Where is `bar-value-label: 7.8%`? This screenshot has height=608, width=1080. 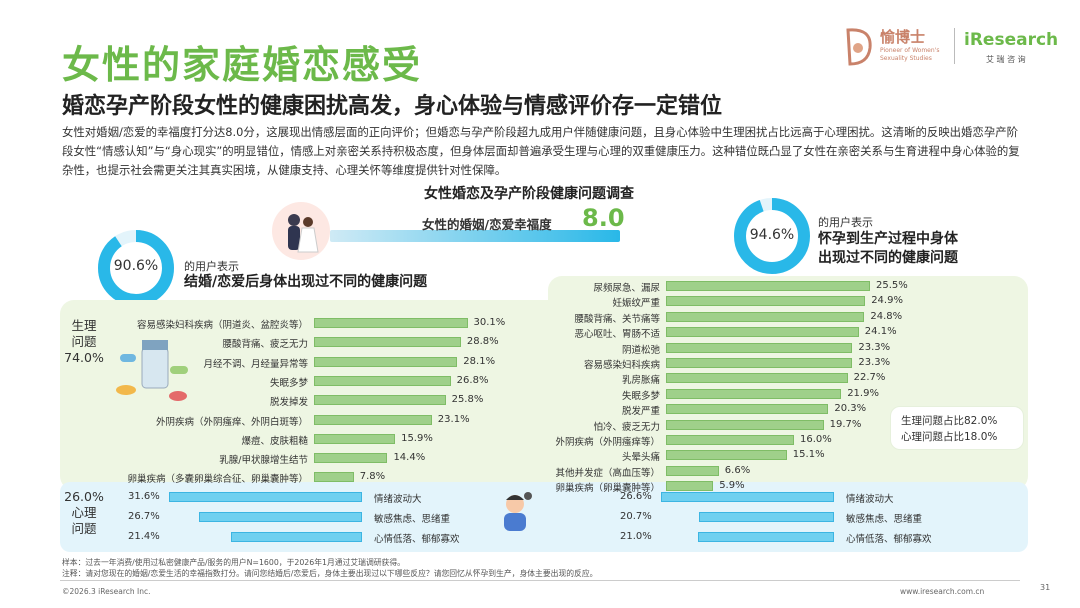 bar-value-label: 7.8% is located at coordinates (372, 477).